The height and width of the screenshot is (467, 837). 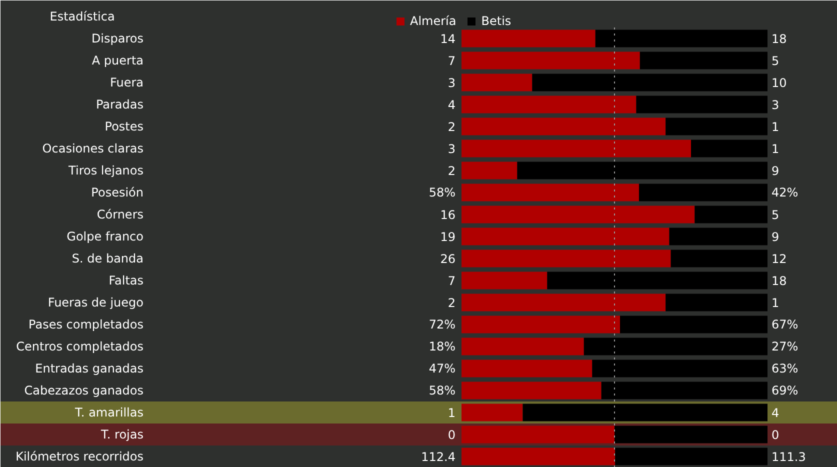 What do you see at coordinates (779, 259) in the screenshot?
I see `text: 12` at bounding box center [779, 259].